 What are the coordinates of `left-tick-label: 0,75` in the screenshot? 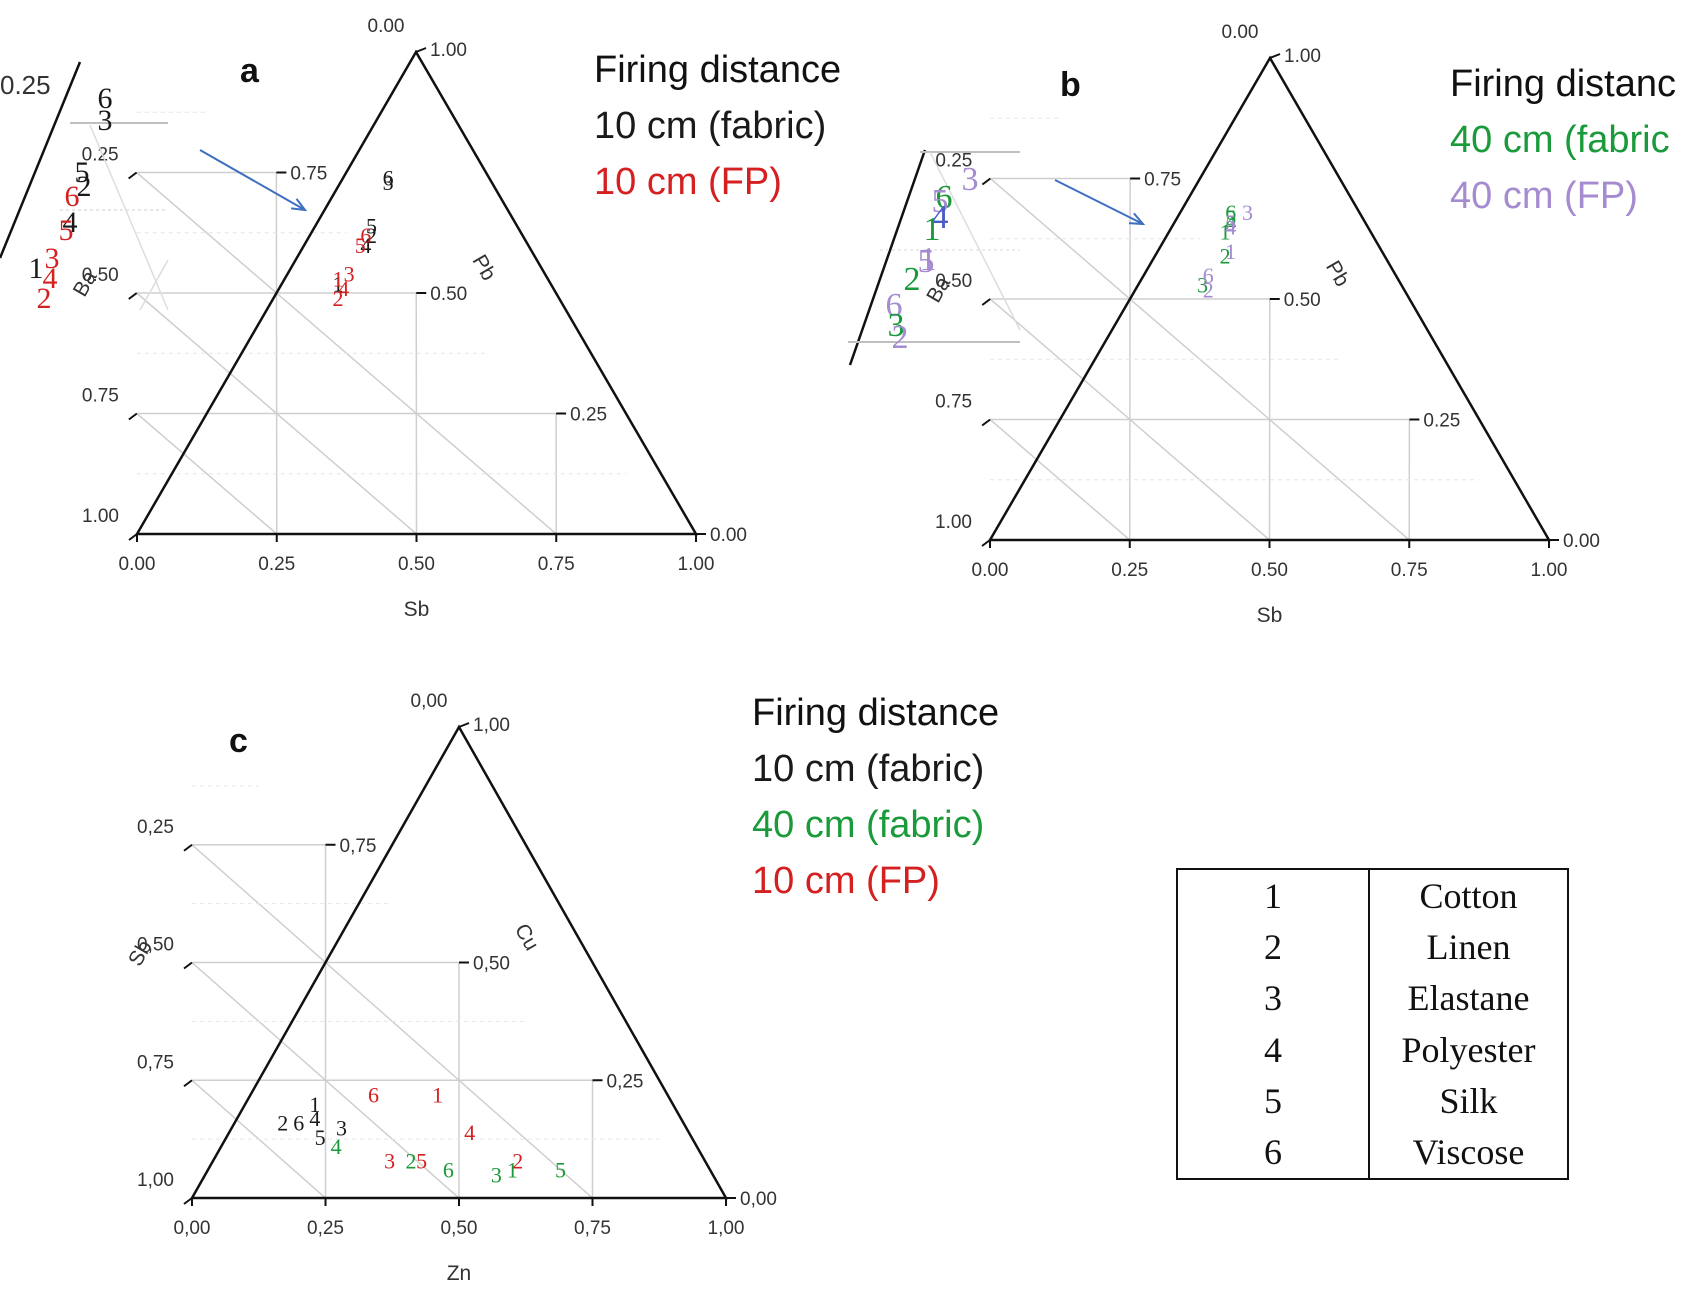 It's located at (155, 1062).